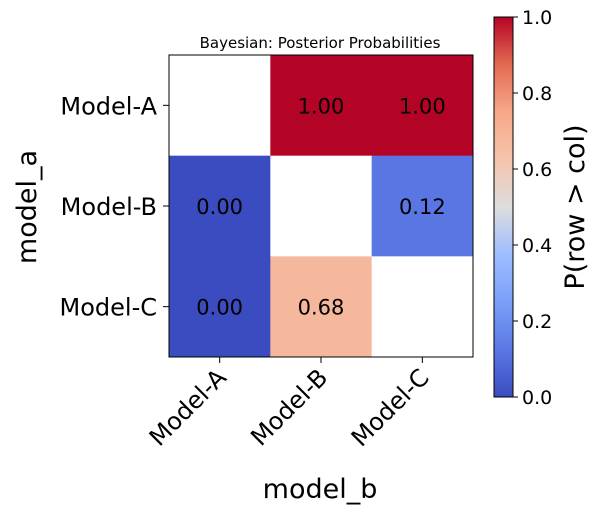 This screenshot has height=514, width=600. Describe the element at coordinates (320, 43) in the screenshot. I see `chart-title: Bayesian: Posterior Probabilities` at that location.